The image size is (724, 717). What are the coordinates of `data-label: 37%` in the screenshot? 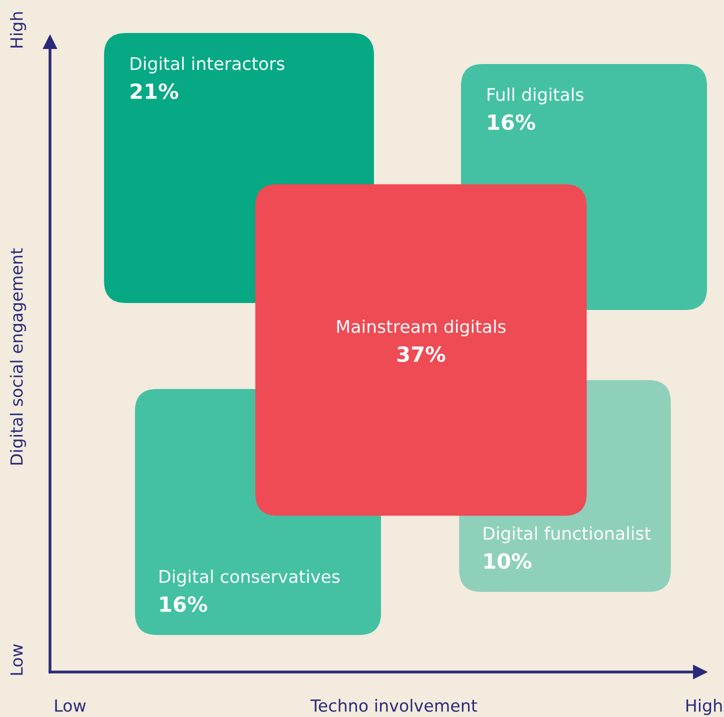 It's located at (421, 354).